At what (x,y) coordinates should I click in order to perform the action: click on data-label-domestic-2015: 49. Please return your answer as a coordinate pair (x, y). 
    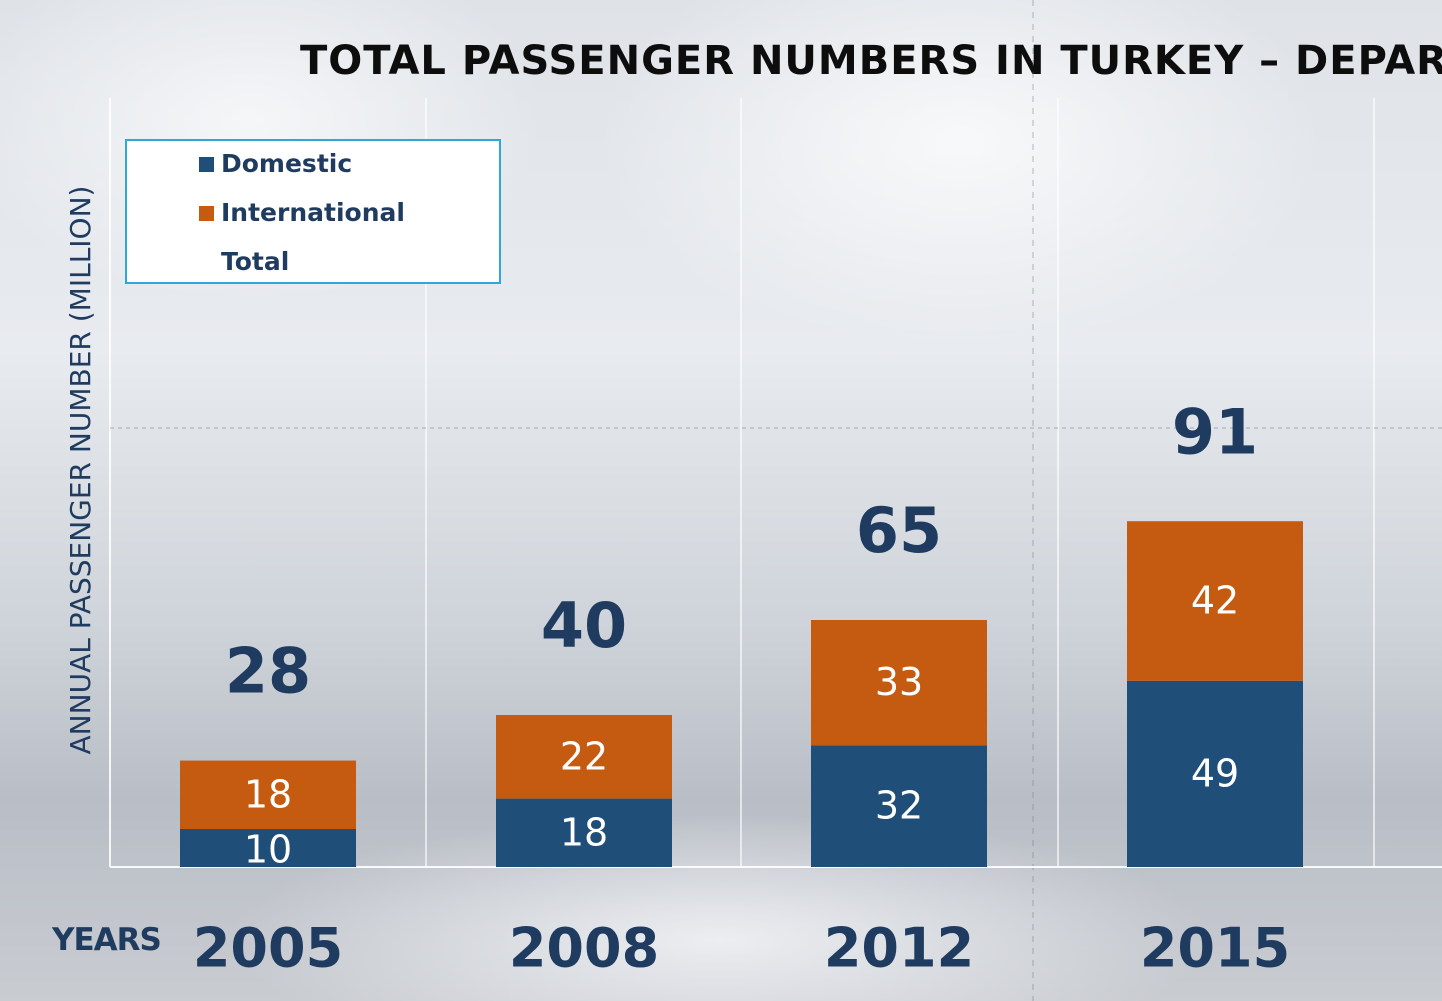
    Looking at the image, I should click on (1215, 773).